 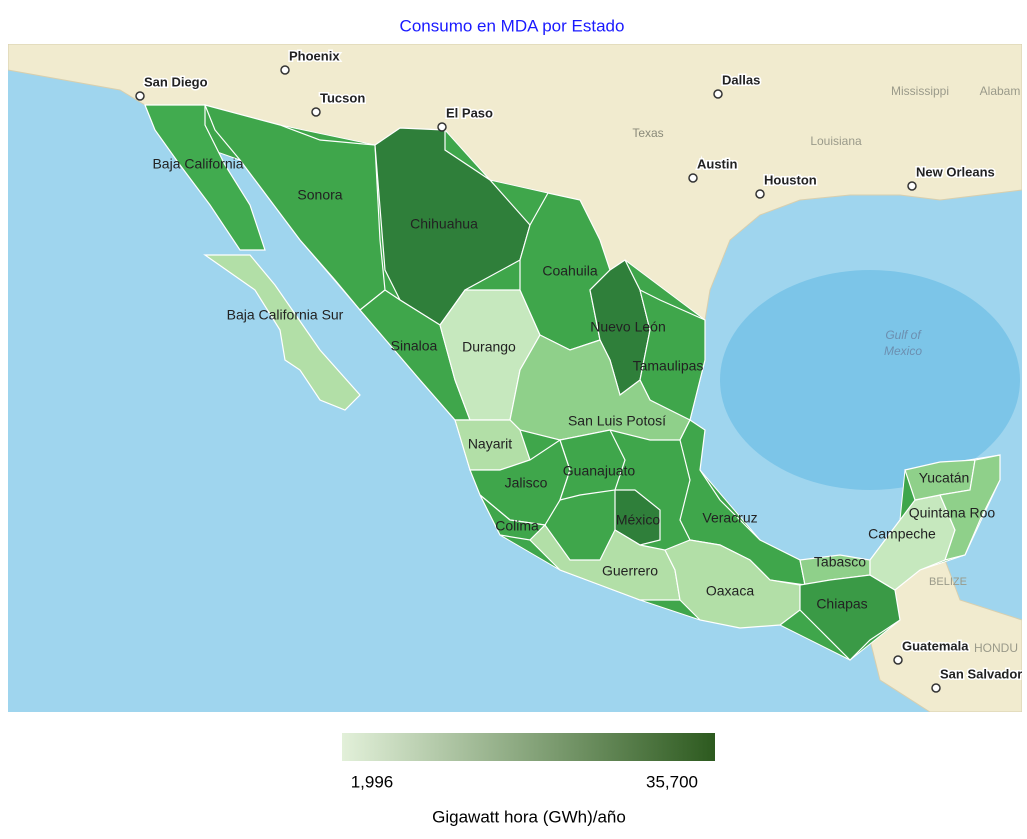 What do you see at coordinates (314, 55) in the screenshot?
I see `city-label: Phoenix` at bounding box center [314, 55].